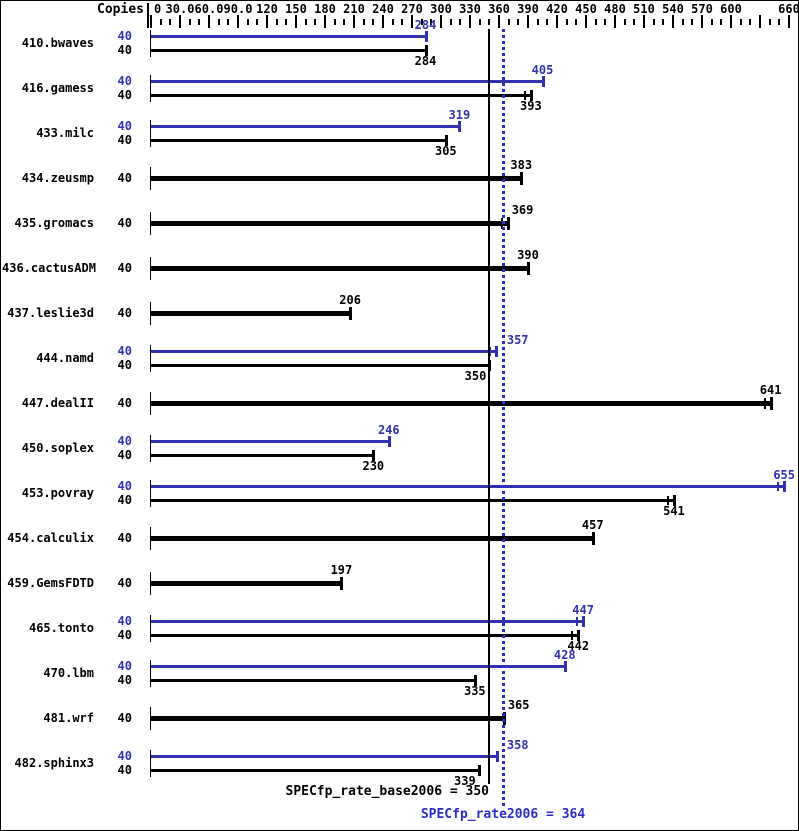  Describe the element at coordinates (528, 9) in the screenshot. I see `axis-tick-label: 390` at that location.